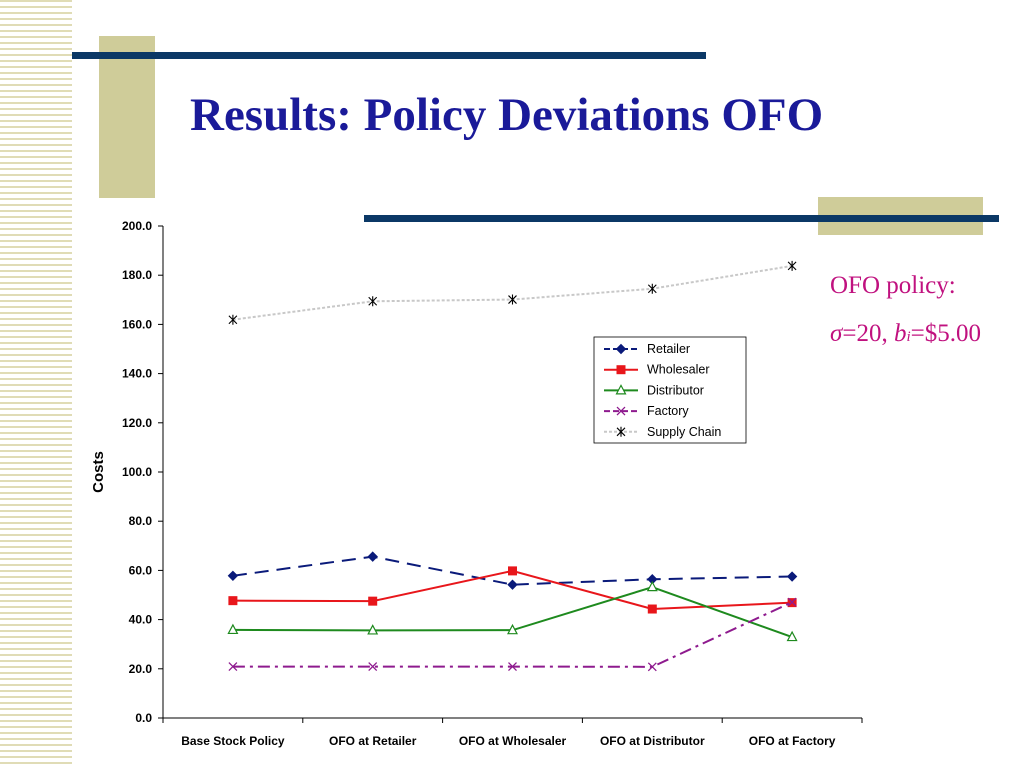  Describe the element at coordinates (127, 117) in the screenshot. I see `decorative-block-left` at that location.